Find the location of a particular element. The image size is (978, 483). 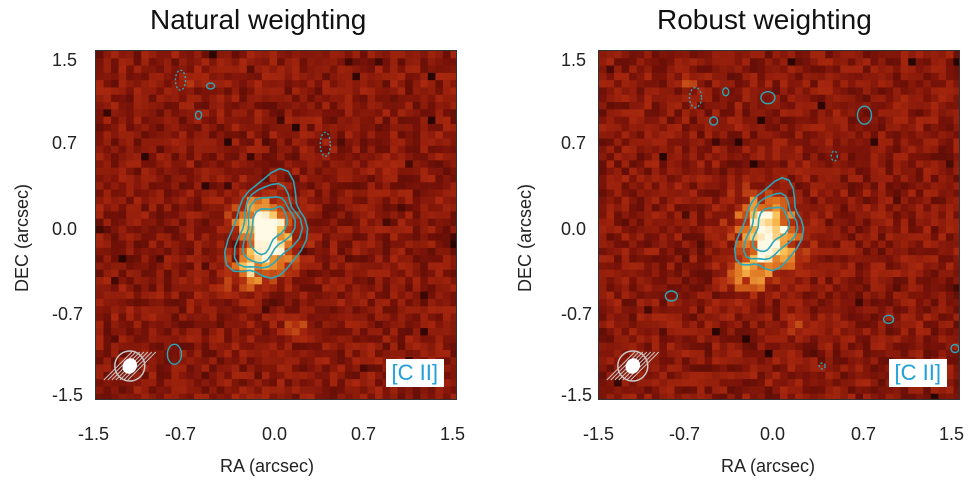

contour-line is located at coordinates (268, 225).